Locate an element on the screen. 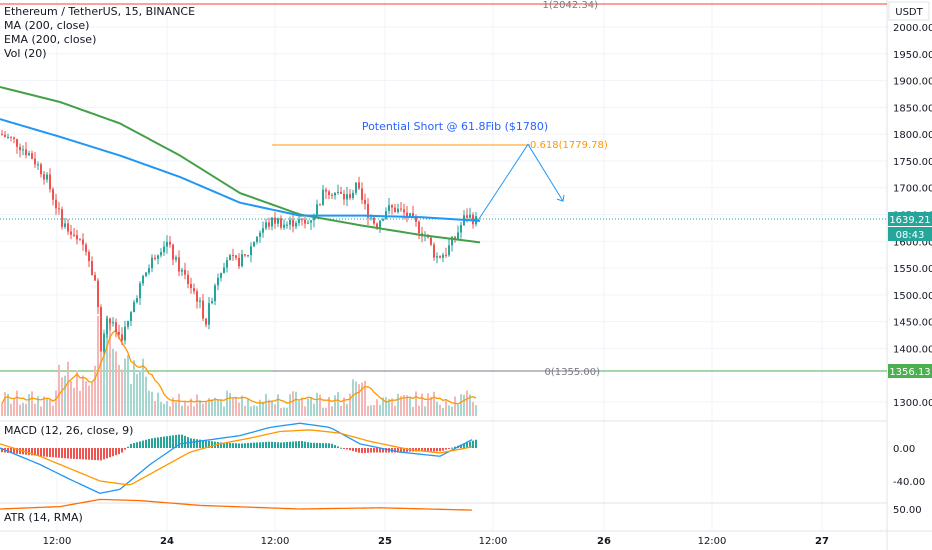 The width and height of the screenshot is (932, 550). macd-label: MACD (12, 26, close, 9) is located at coordinates (68, 430).